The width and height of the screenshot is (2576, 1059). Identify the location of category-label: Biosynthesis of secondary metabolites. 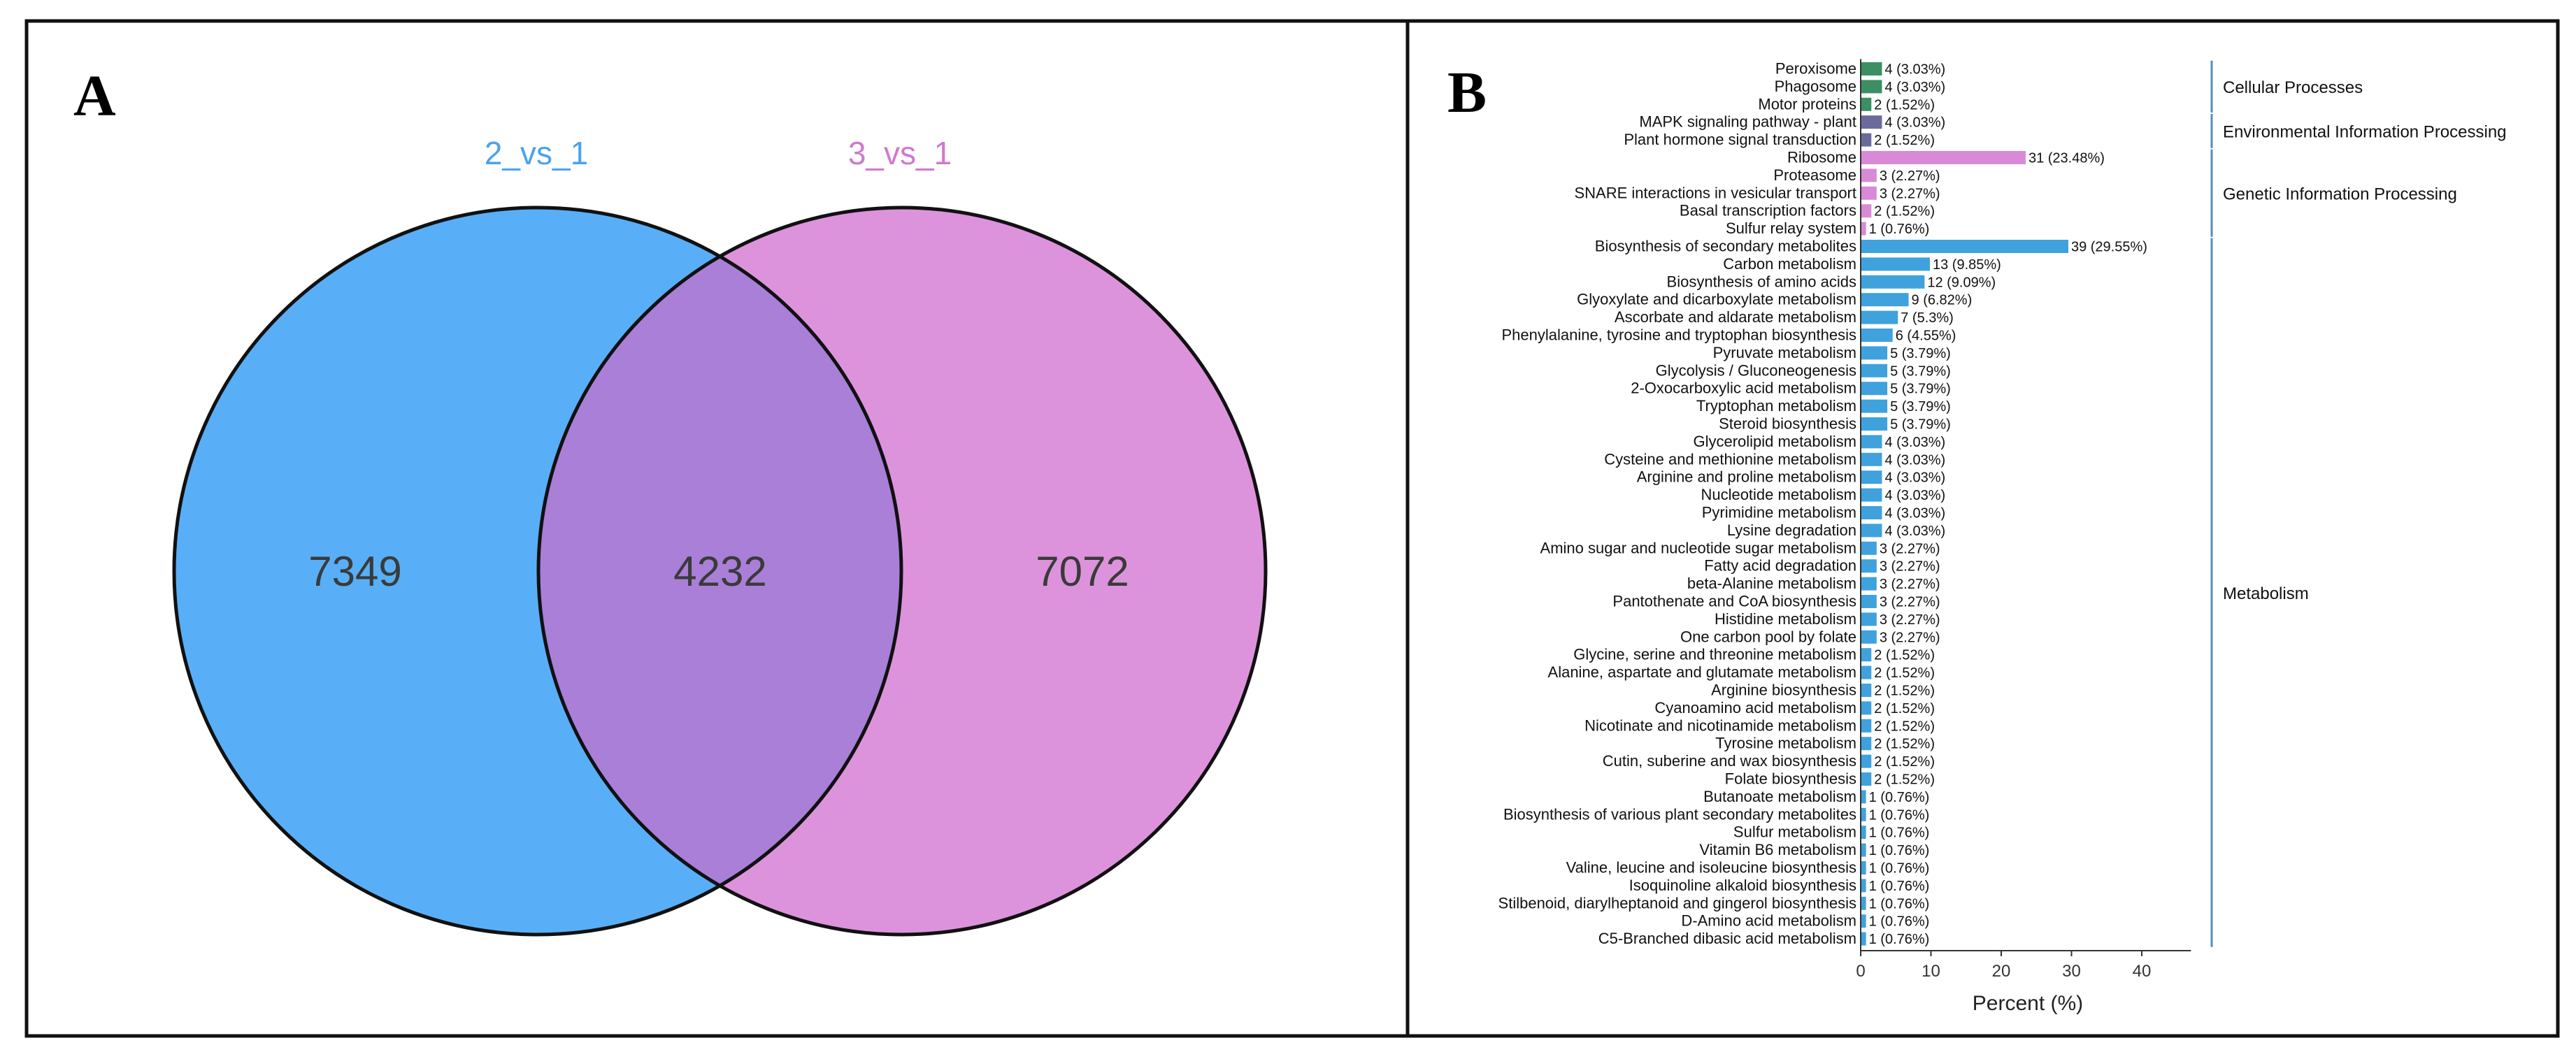
(1725, 246).